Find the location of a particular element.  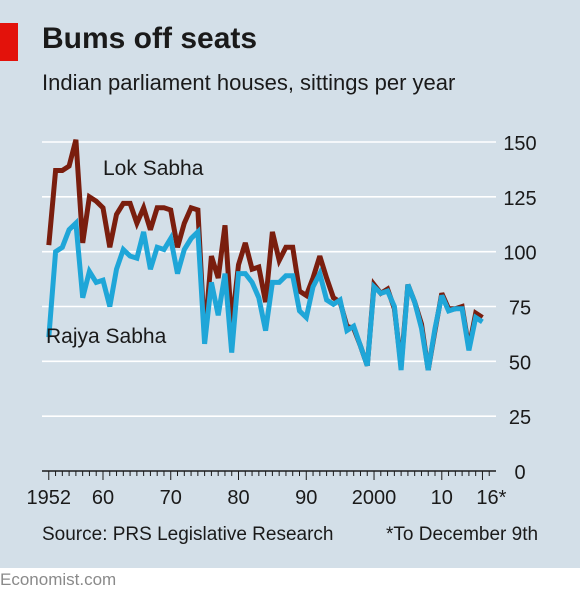

y-tick-label: 75 is located at coordinates (520, 309).